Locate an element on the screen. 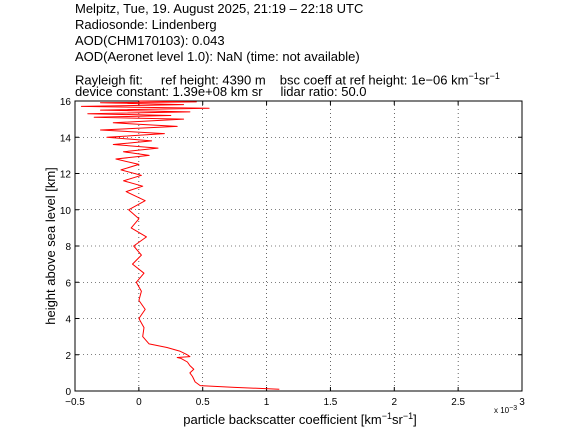 This screenshot has height=432, width=576. x-tick-label: 2 is located at coordinates (395, 402).